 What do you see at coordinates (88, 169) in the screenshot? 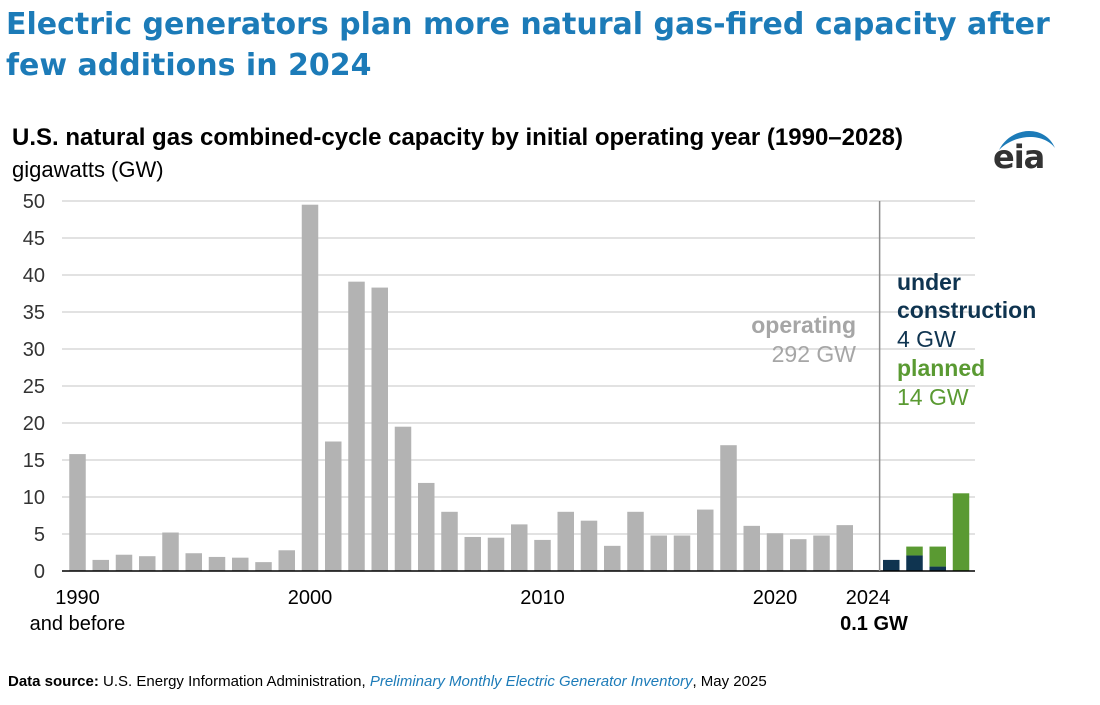
I see `y-axis-unit-label: gigawatts (GW)` at bounding box center [88, 169].